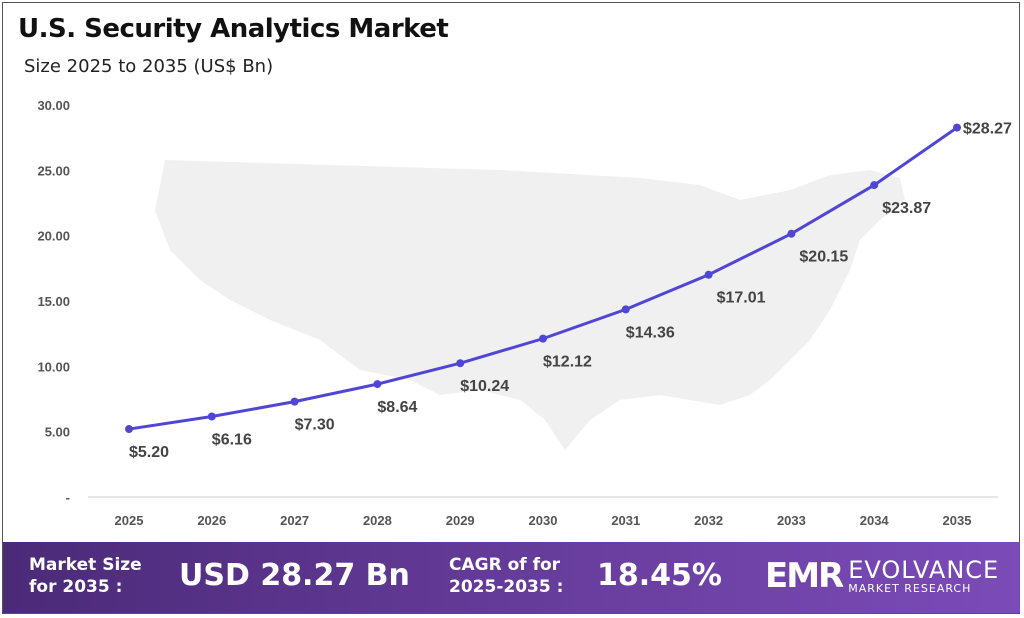  Describe the element at coordinates (57, 432) in the screenshot. I see `y-tick-label: 5.00` at that location.